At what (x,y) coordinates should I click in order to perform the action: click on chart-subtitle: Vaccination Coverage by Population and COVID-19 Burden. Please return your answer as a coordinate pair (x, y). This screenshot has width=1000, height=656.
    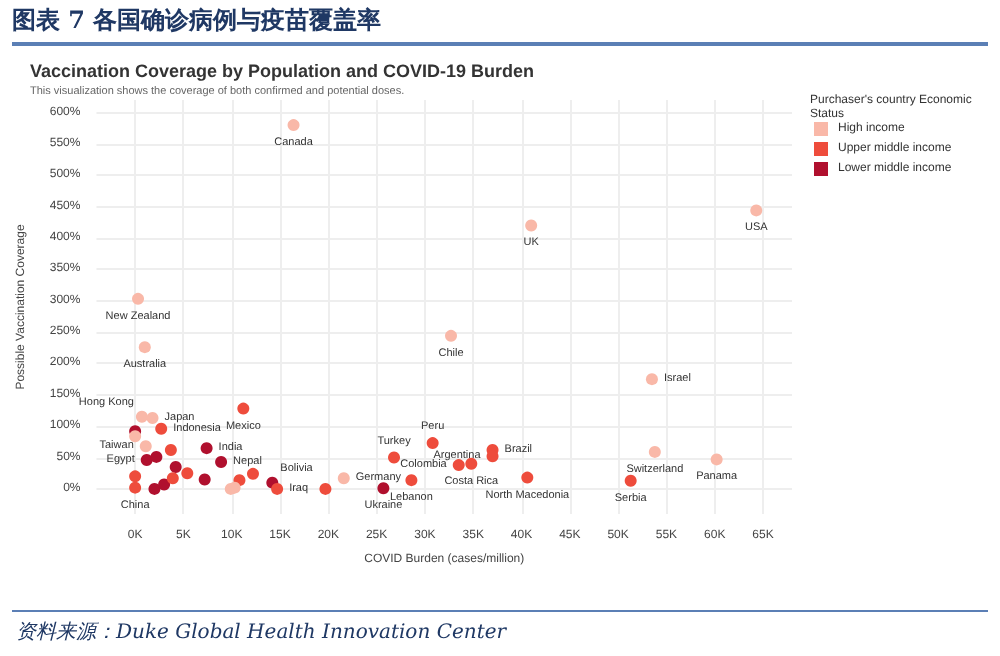
    Looking at the image, I should click on (282, 71).